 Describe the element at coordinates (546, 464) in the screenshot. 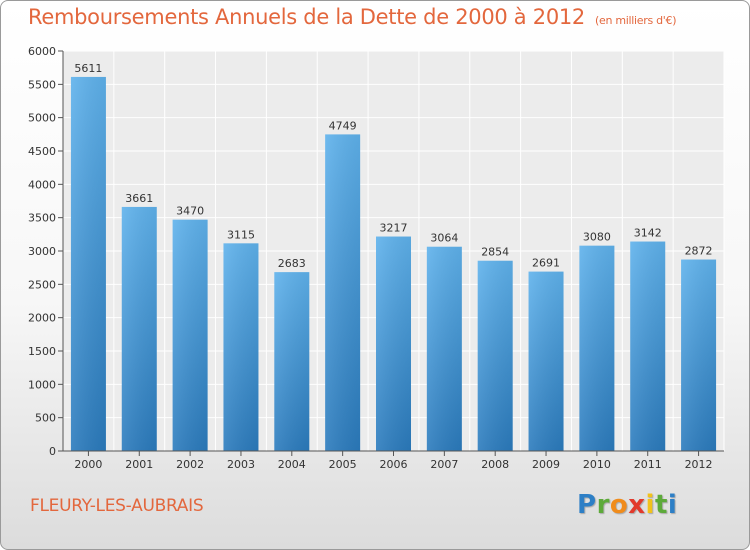

I see `x-tick-label: 2009` at that location.